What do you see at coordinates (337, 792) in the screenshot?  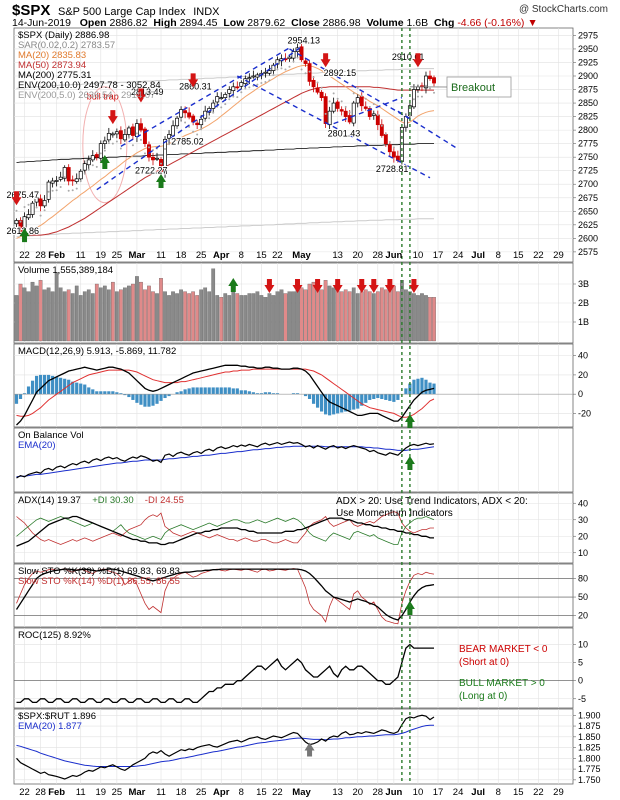 I see `x-axis-label: 13` at bounding box center [337, 792].